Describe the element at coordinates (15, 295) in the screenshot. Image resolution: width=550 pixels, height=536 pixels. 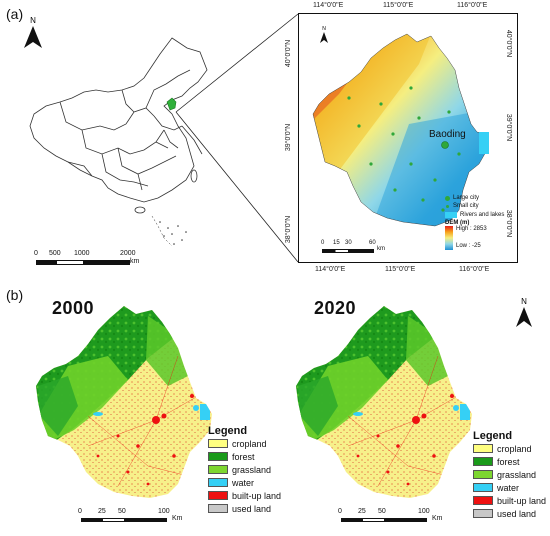
I see `panel-b-label: (b)` at that location.